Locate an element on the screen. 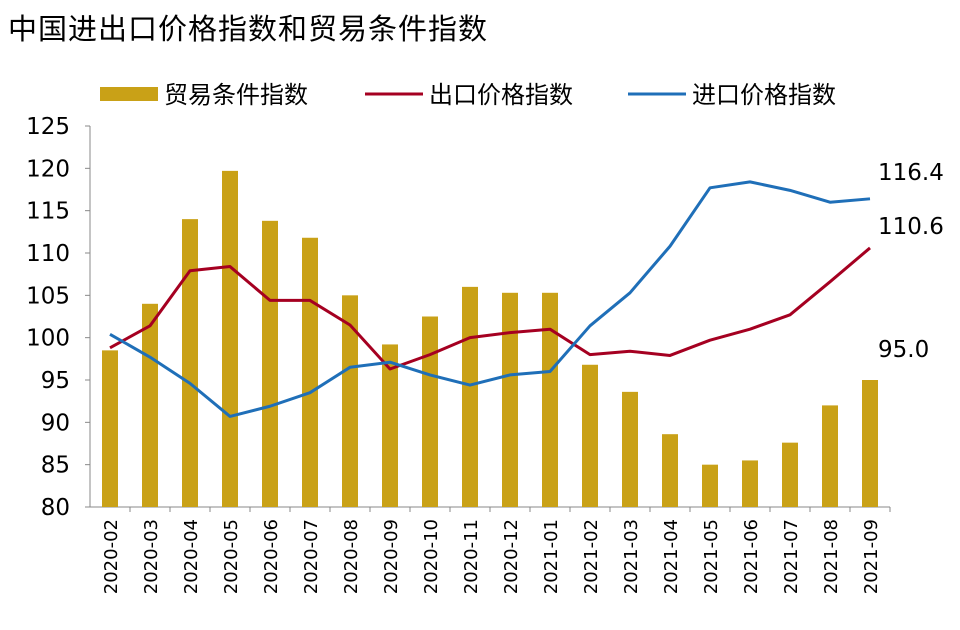 The height and width of the screenshot is (630, 960). data-annotation: 95.0 is located at coordinates (903, 350).